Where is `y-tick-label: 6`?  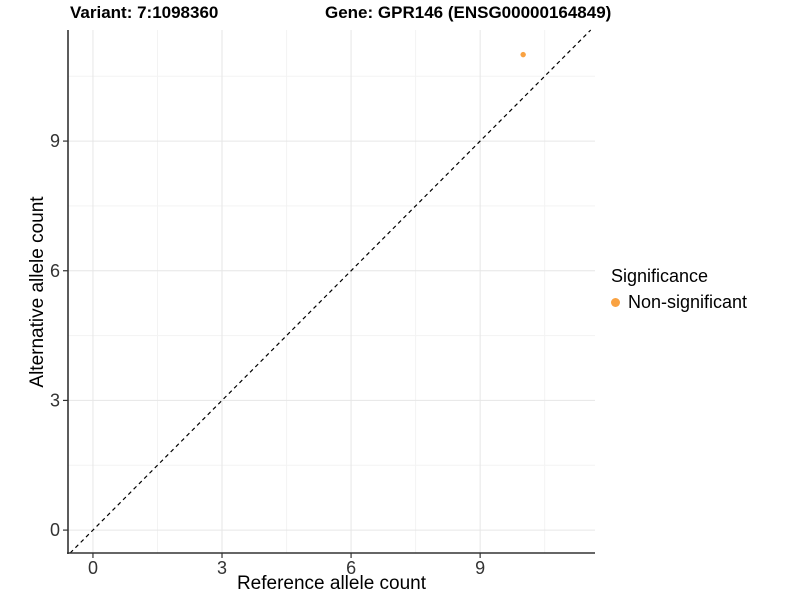
y-tick-label: 6 is located at coordinates (55, 271).